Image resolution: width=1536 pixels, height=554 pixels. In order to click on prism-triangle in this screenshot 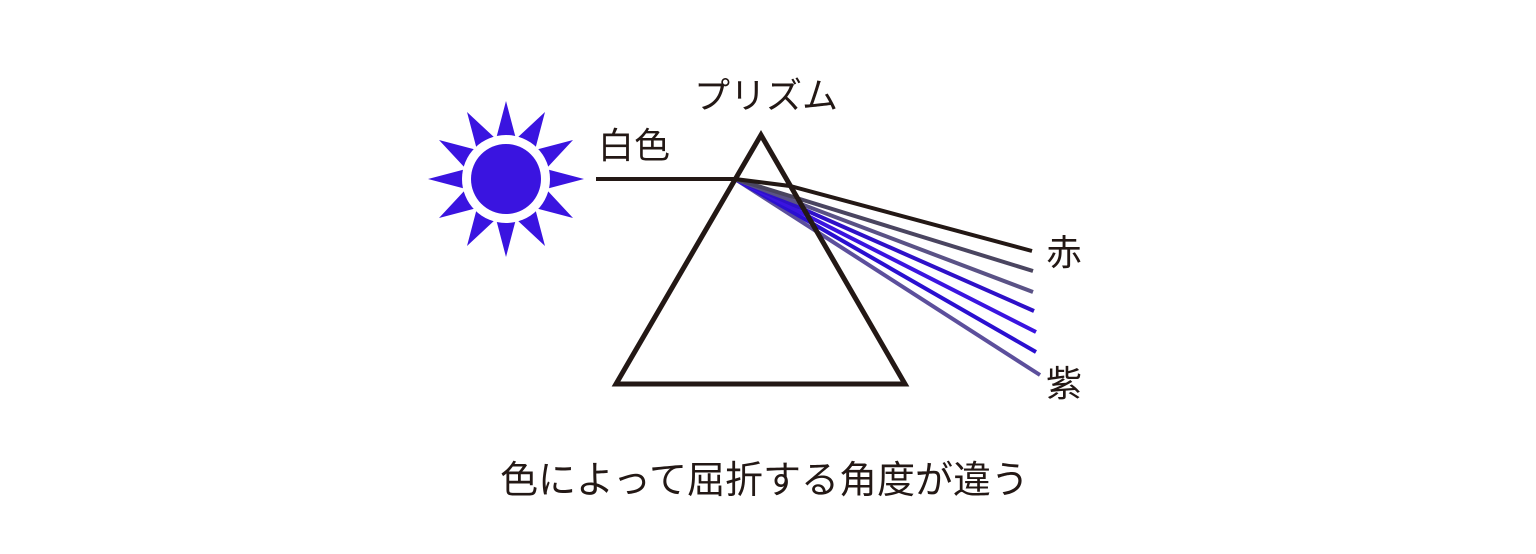, I will do `click(760, 258)`.